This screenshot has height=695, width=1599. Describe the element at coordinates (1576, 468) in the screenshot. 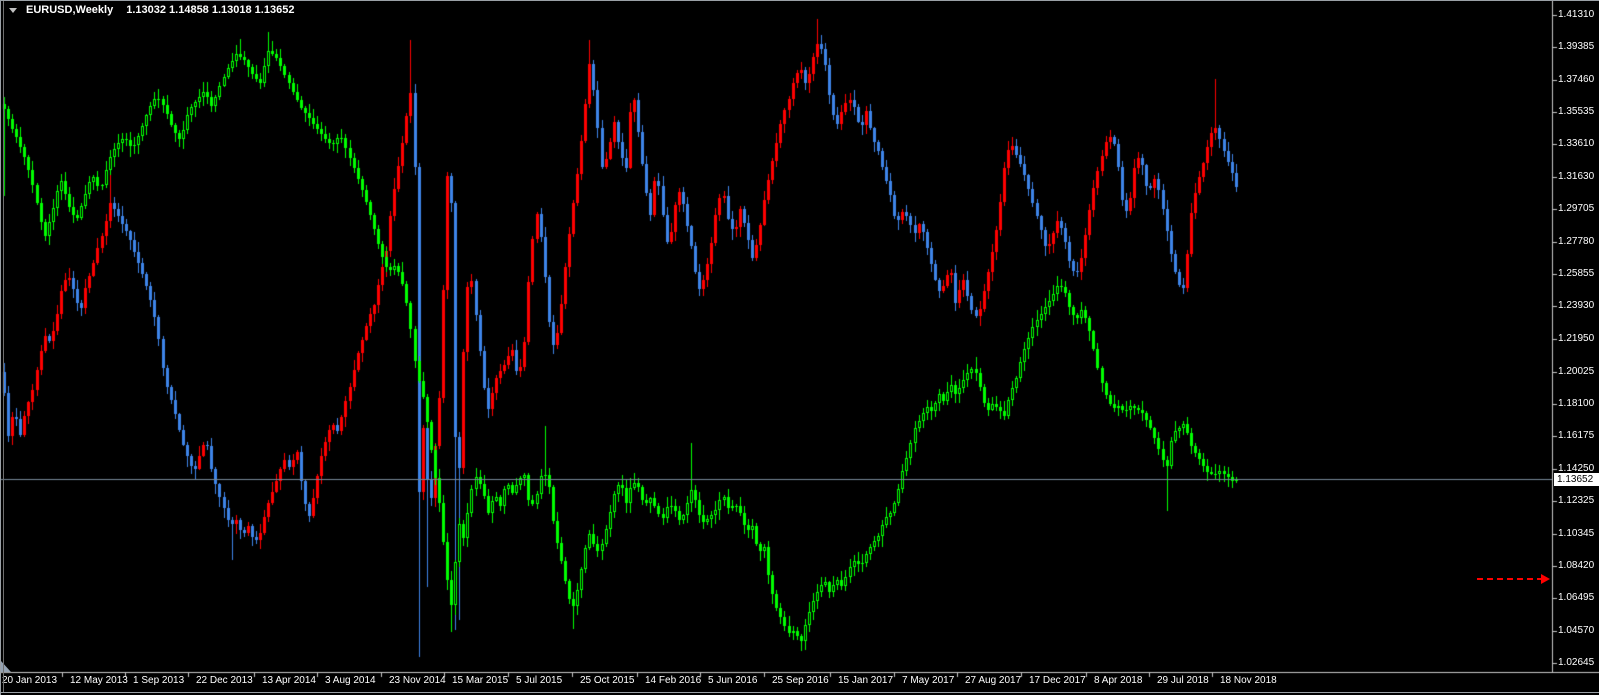

I see `price-axis-label: 1.14250` at that location.